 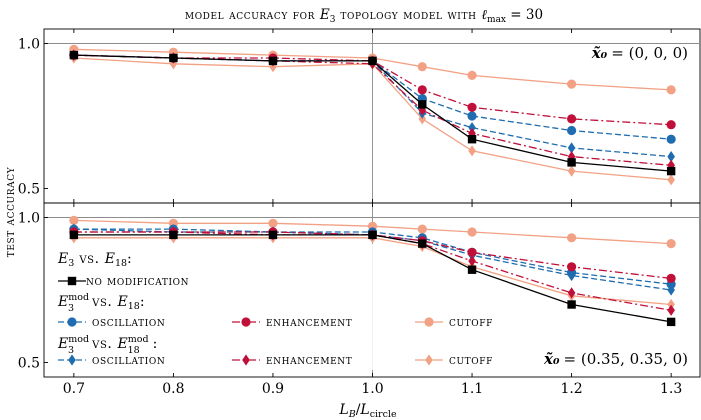 I want to click on x-tick-label: 1.0, so click(x=372, y=389).